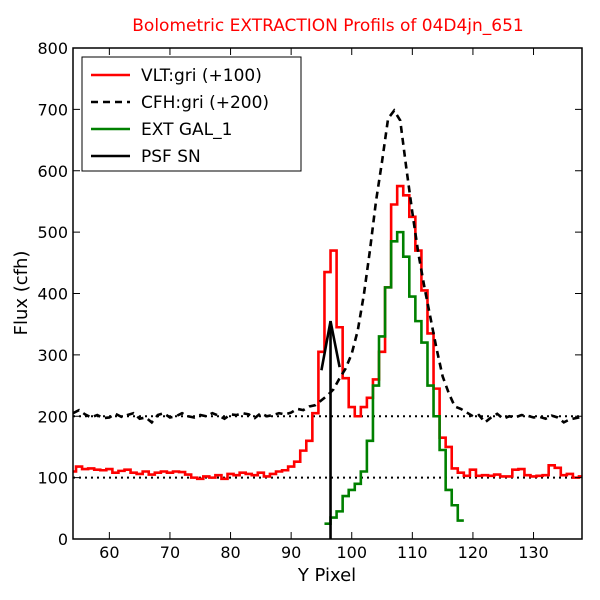 This screenshot has height=600, width=600. Describe the element at coordinates (186, 130) in the screenshot. I see `legend-label-ext-gal-1: EXT GAL_1` at that location.